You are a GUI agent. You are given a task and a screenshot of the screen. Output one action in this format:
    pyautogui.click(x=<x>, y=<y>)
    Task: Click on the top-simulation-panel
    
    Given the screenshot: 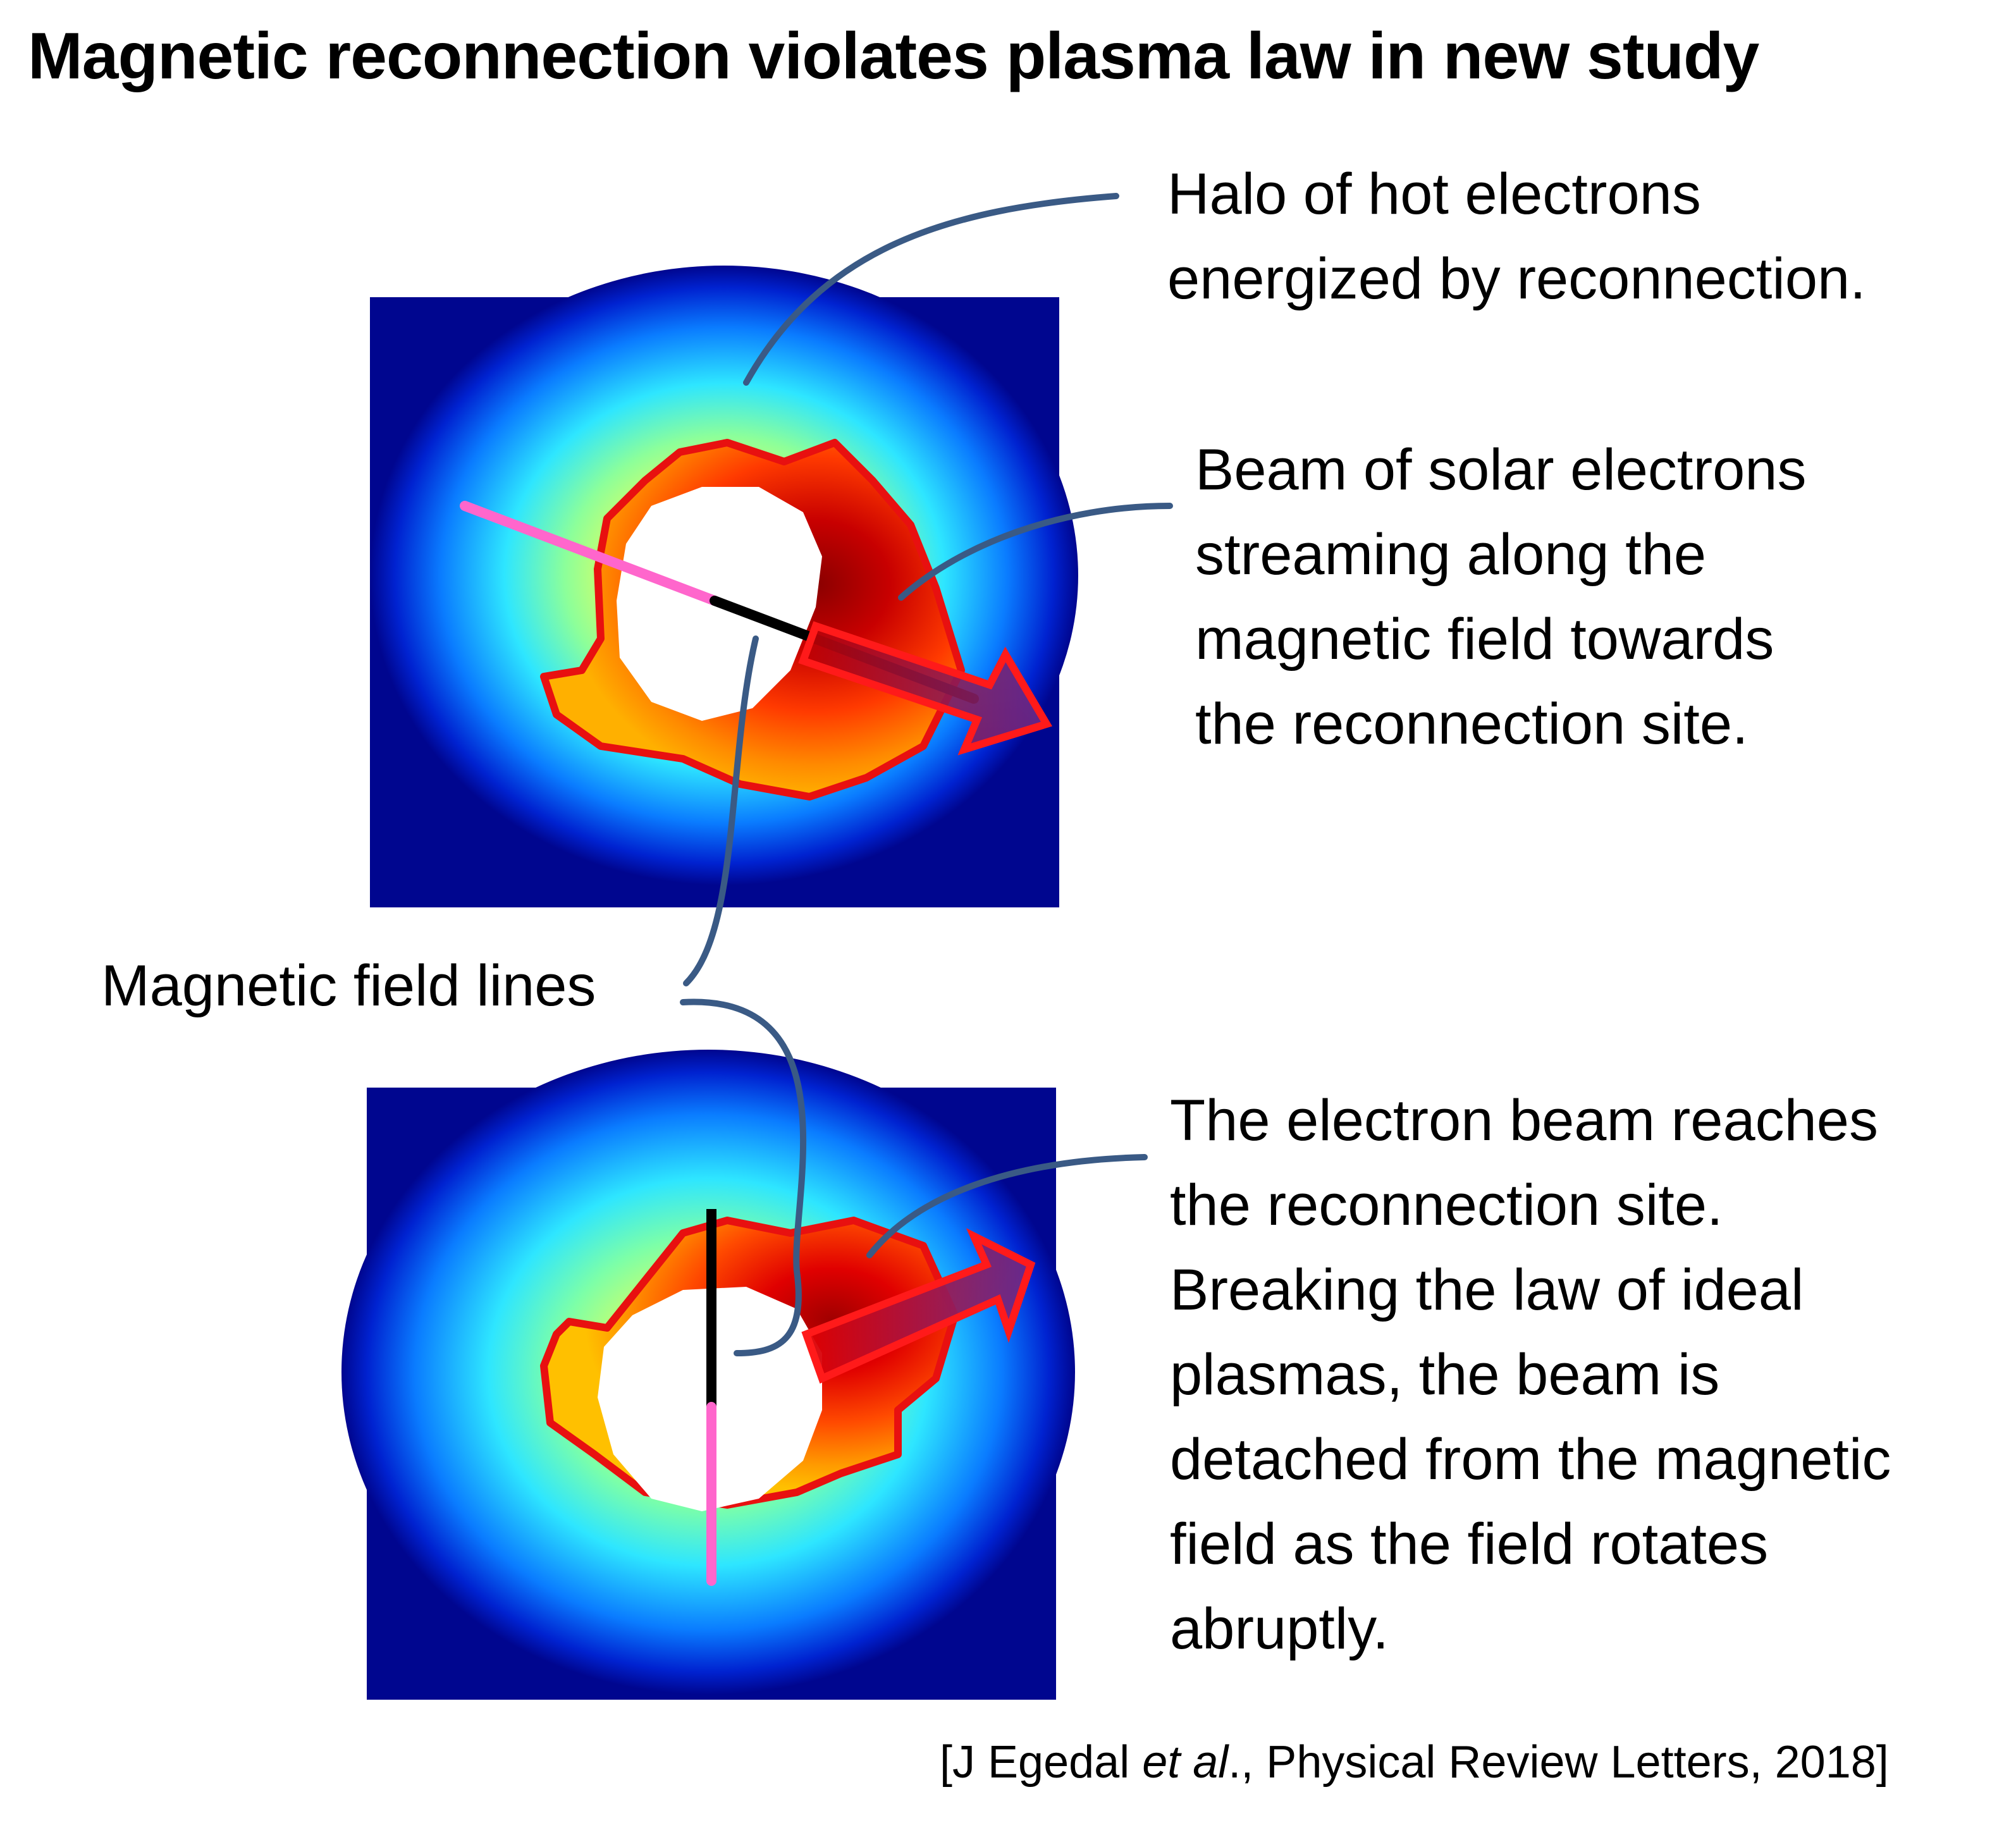 What is the action you would take?
    pyautogui.click(x=724, y=586)
    